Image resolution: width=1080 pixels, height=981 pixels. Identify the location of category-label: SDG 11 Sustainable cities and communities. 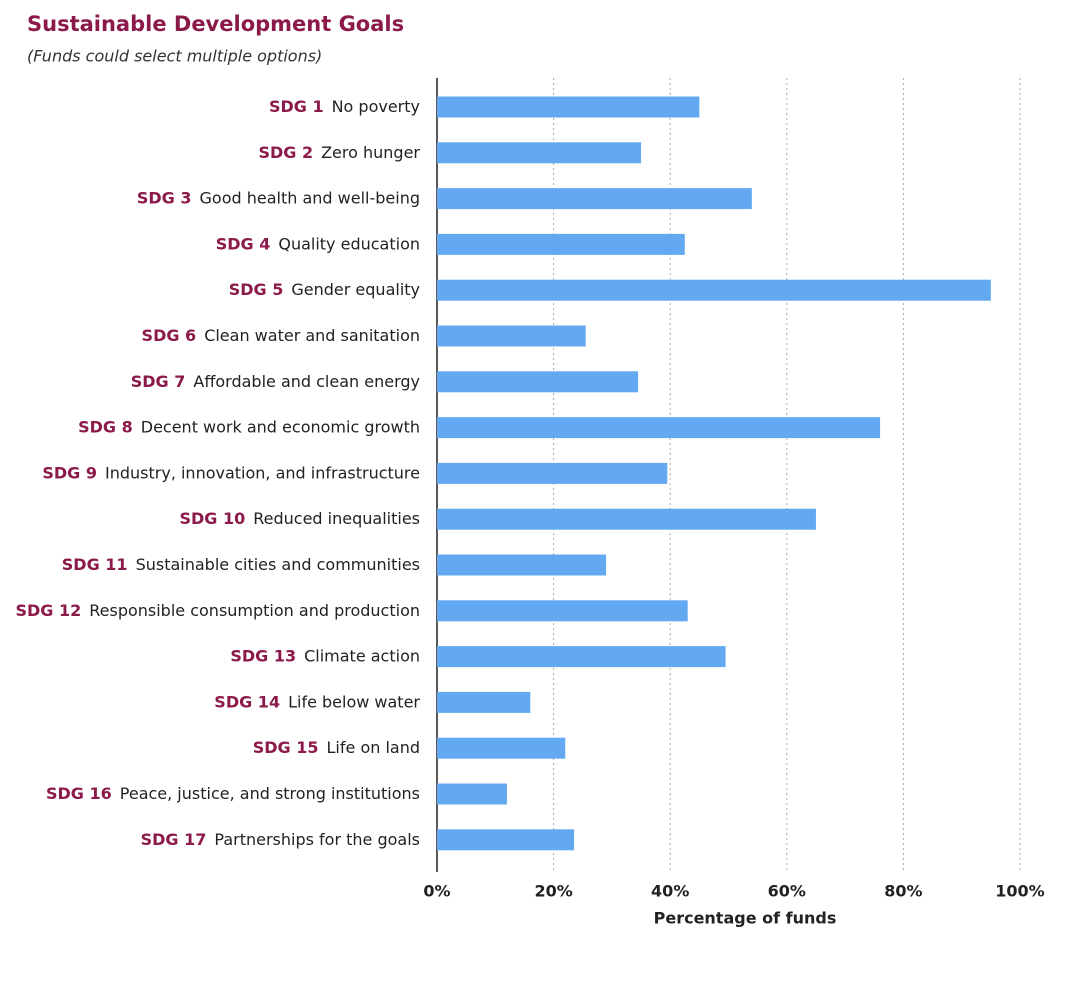
(241, 564).